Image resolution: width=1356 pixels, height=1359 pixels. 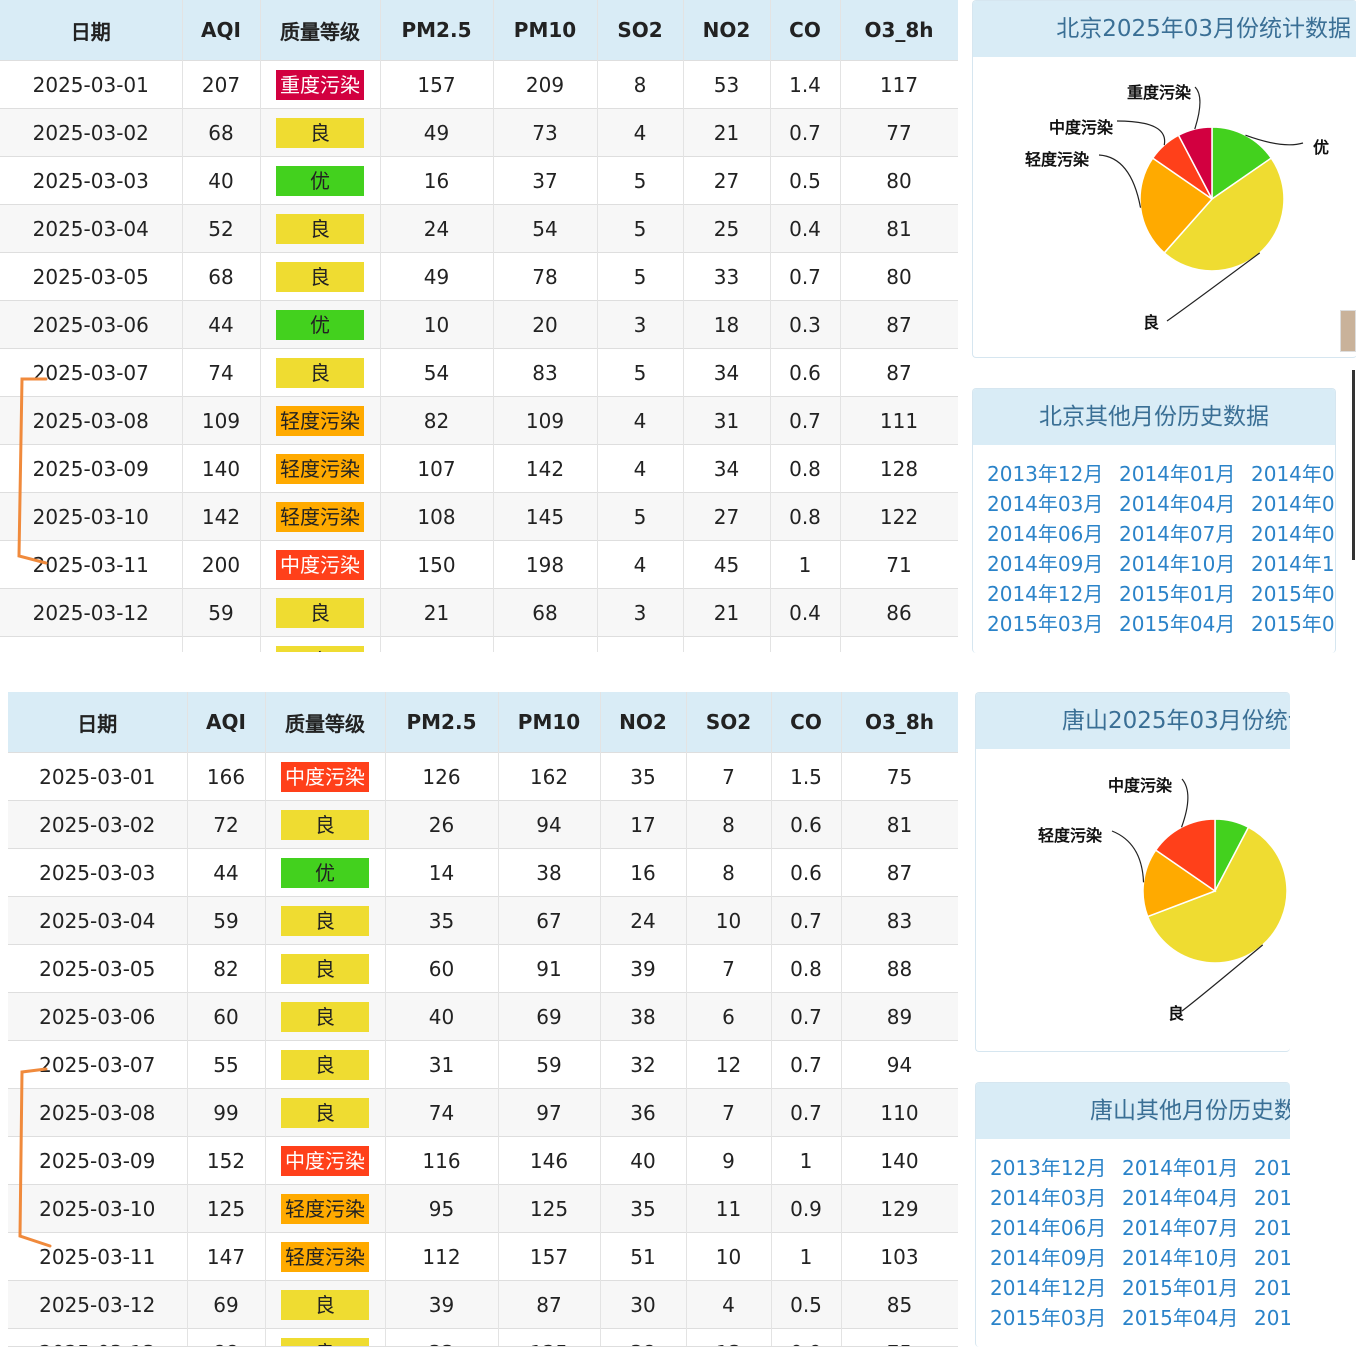 What do you see at coordinates (437, 180) in the screenshot?
I see `value-cell: 16` at bounding box center [437, 180].